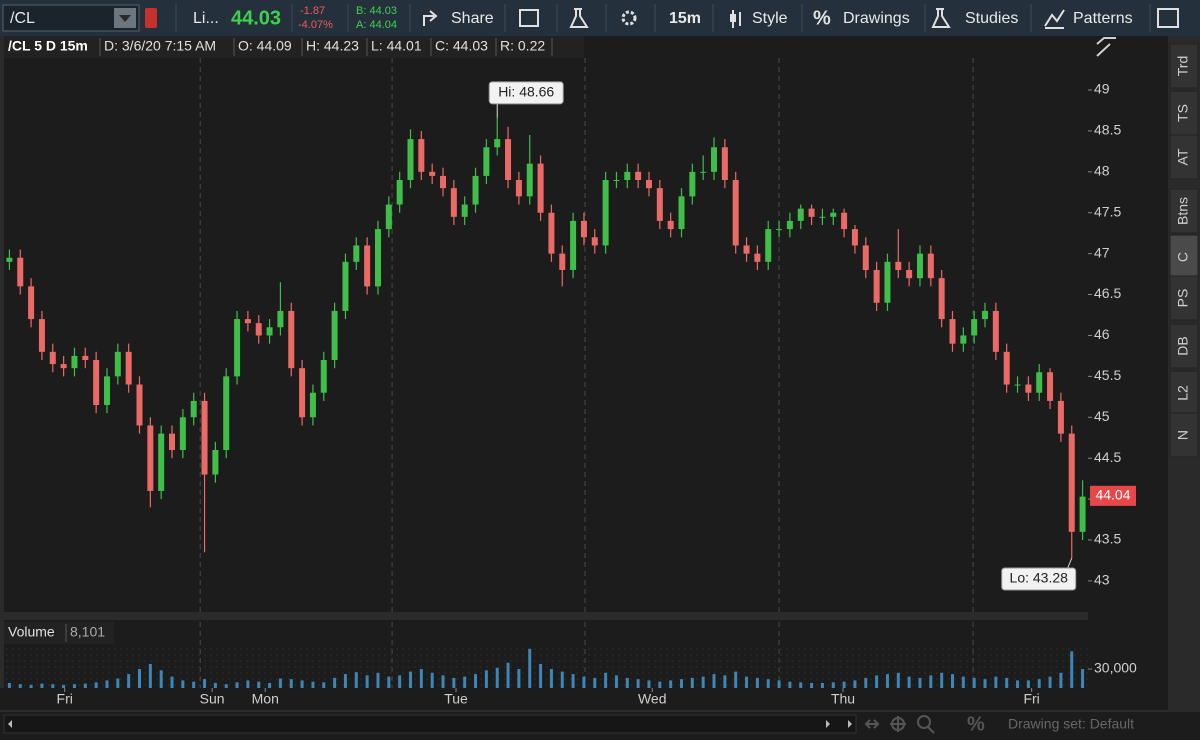  What do you see at coordinates (212, 699) in the screenshot?
I see `x-tick-label: Sun` at bounding box center [212, 699].